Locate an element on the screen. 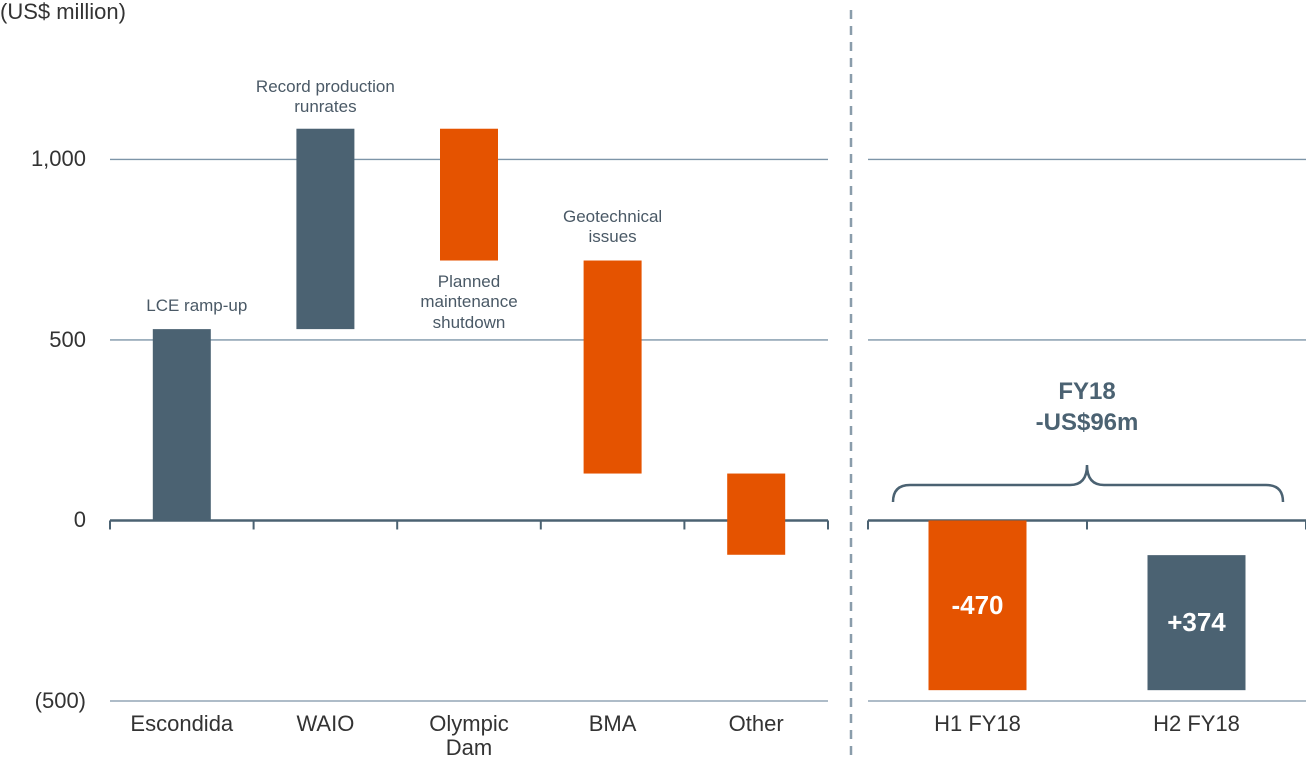 The height and width of the screenshot is (777, 1306). annotation: Record production runrates is located at coordinates (325, 97).